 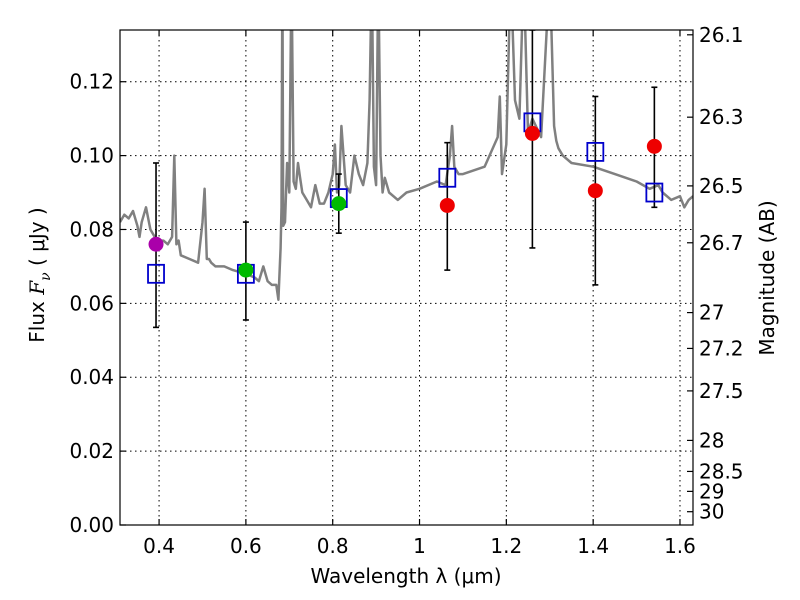 I want to click on x-tick-label: 1.2, so click(x=506, y=546).